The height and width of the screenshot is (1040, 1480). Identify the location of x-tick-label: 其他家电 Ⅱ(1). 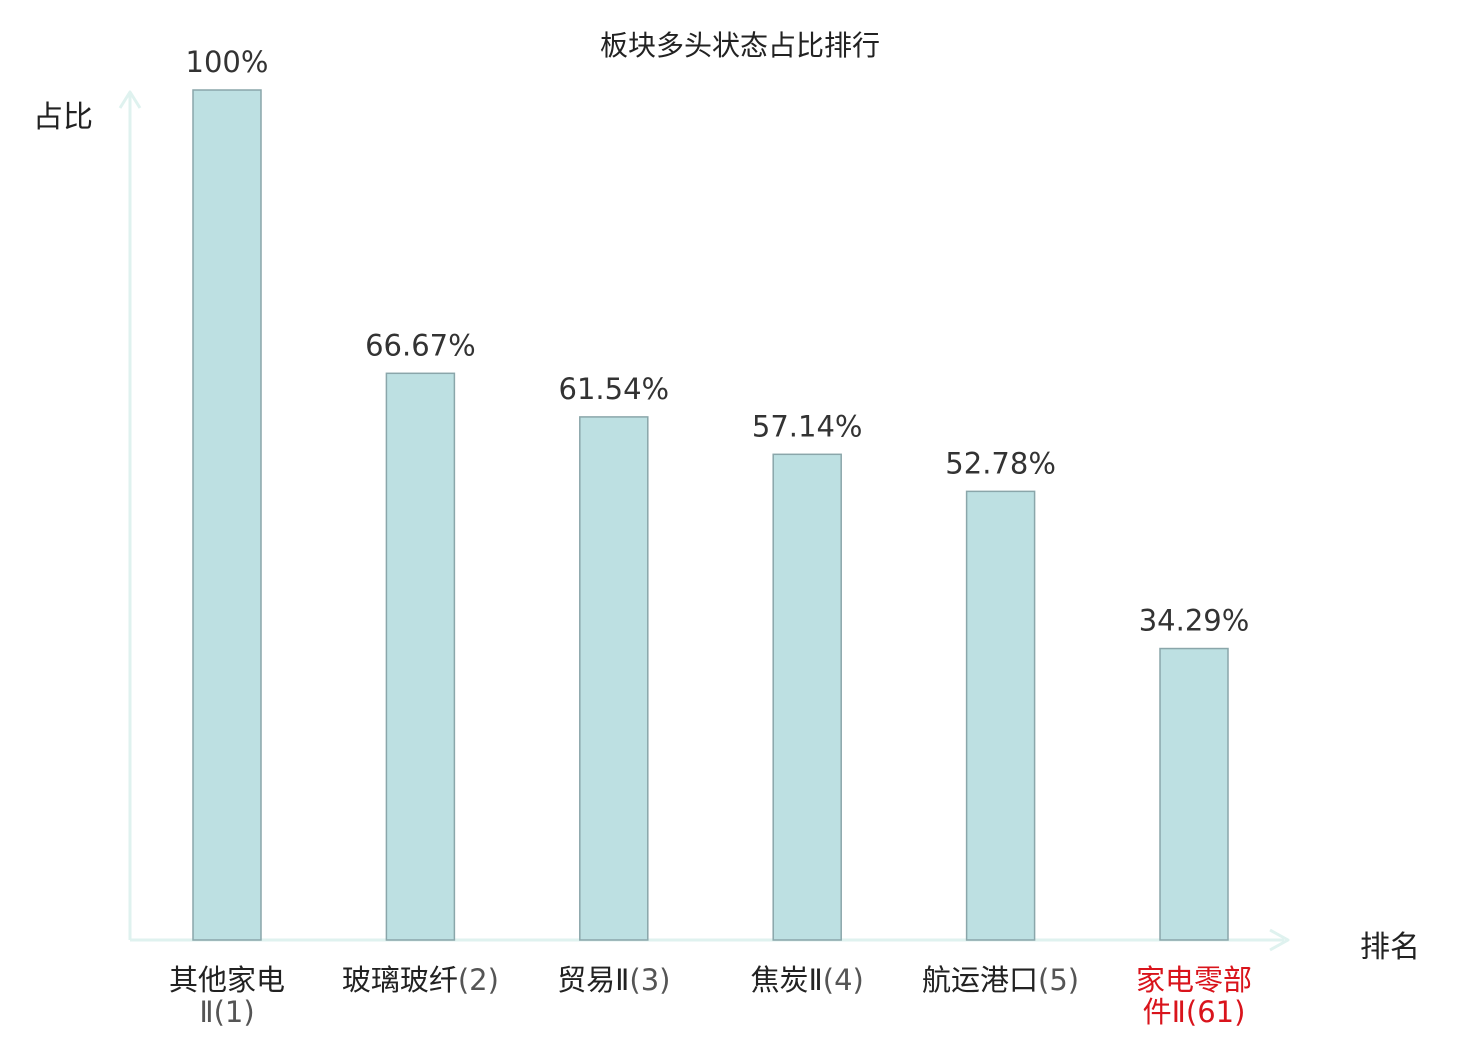
(227, 996).